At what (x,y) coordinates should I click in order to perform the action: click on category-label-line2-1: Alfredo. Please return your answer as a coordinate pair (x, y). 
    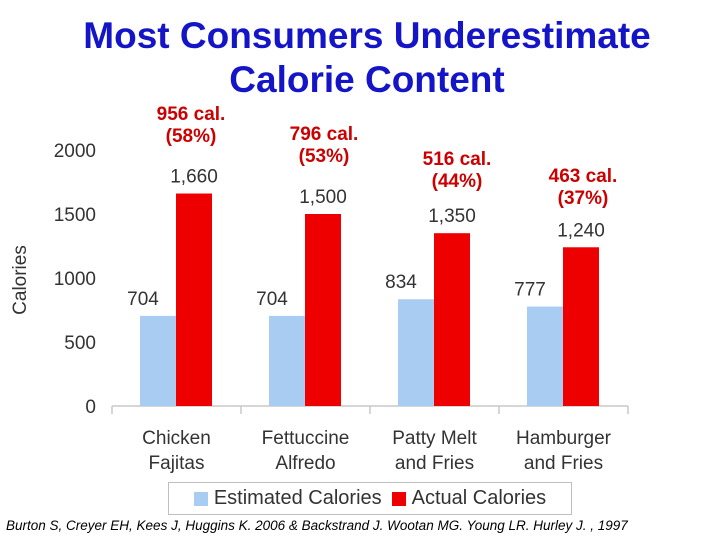
    Looking at the image, I should click on (305, 463).